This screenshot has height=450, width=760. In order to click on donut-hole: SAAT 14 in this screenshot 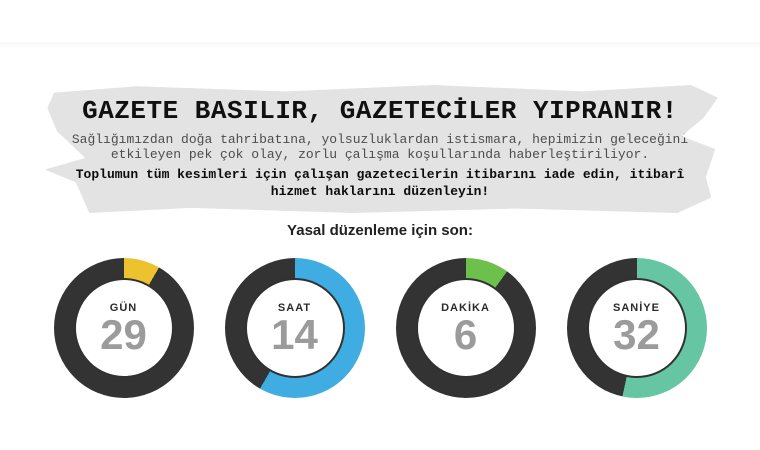, I will do `click(294, 328)`.